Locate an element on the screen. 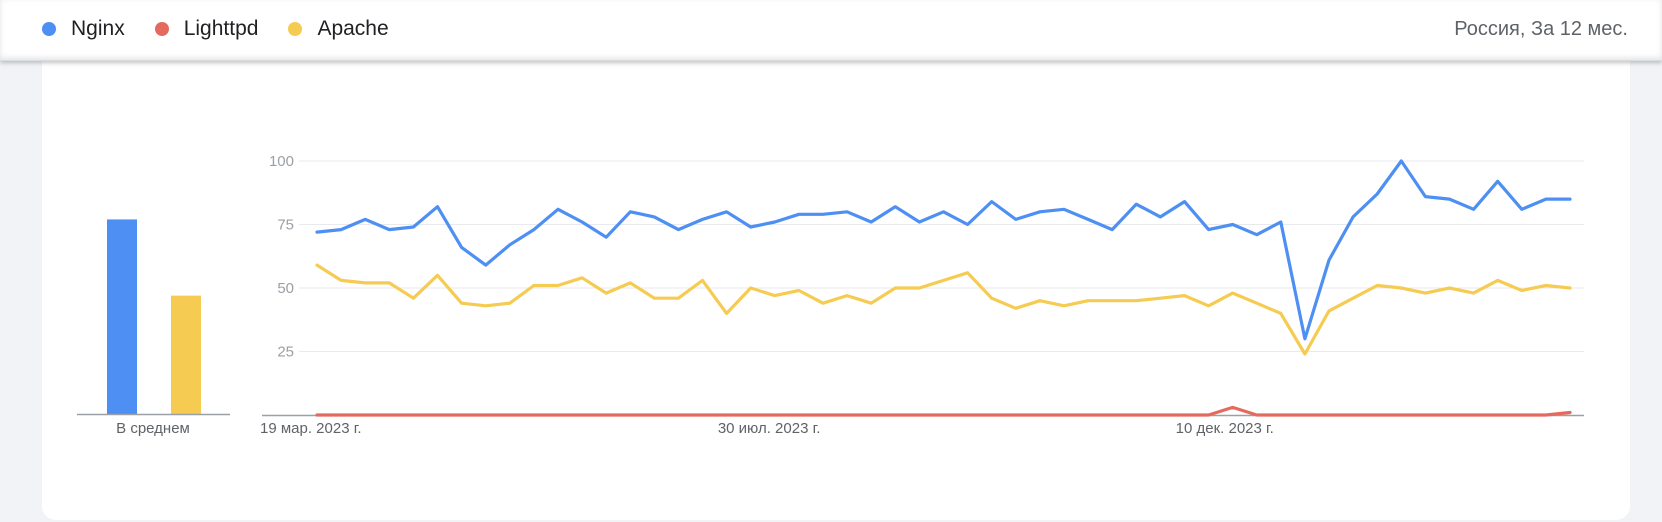  legend-item-nginx: Nginx is located at coordinates (83, 29).